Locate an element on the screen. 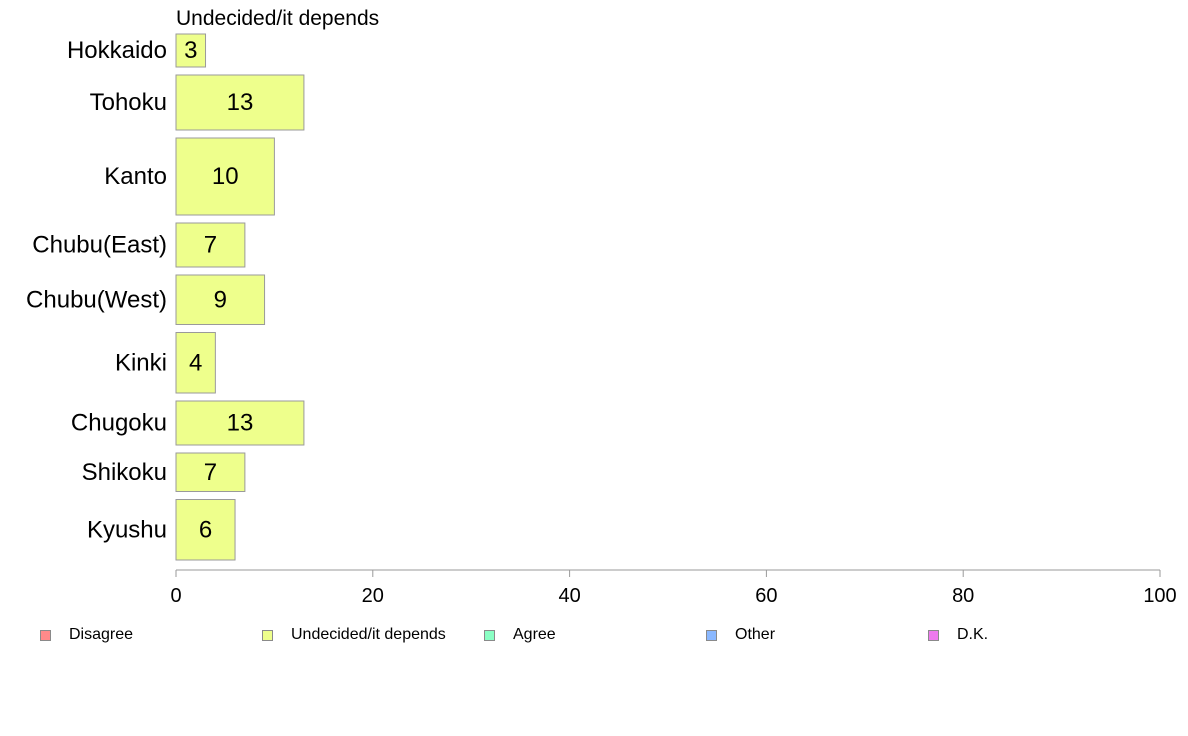 Image resolution: width=1188 pixels, height=736 pixels. legend-item: Disagree is located at coordinates (86, 635).